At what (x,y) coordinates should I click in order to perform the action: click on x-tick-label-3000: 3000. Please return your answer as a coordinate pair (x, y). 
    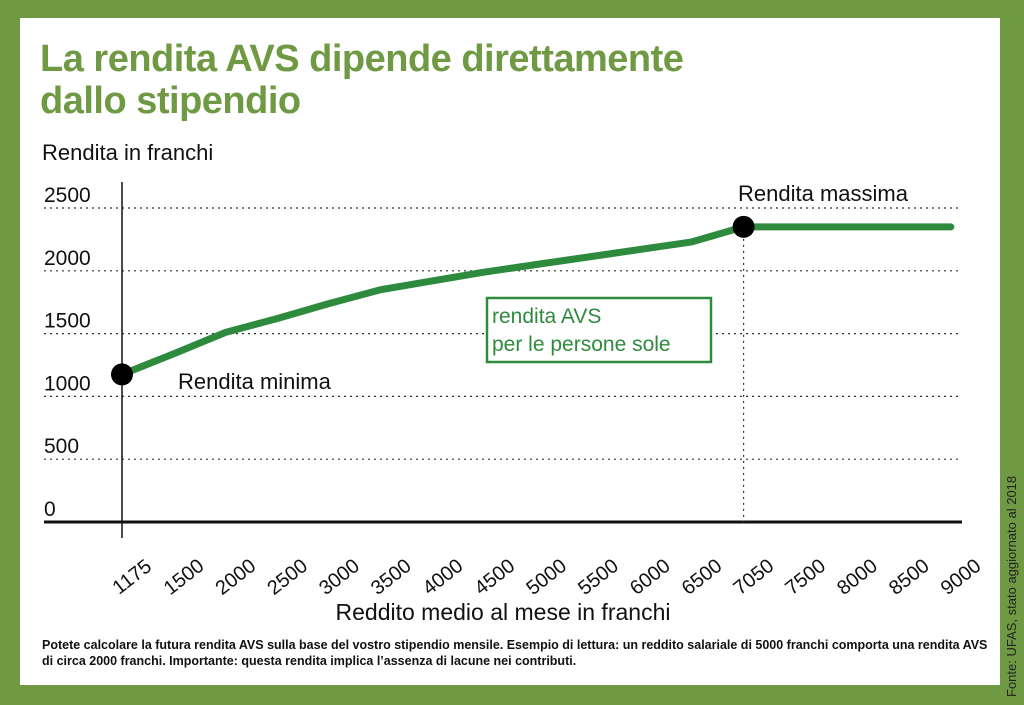
    Looking at the image, I should click on (339, 577).